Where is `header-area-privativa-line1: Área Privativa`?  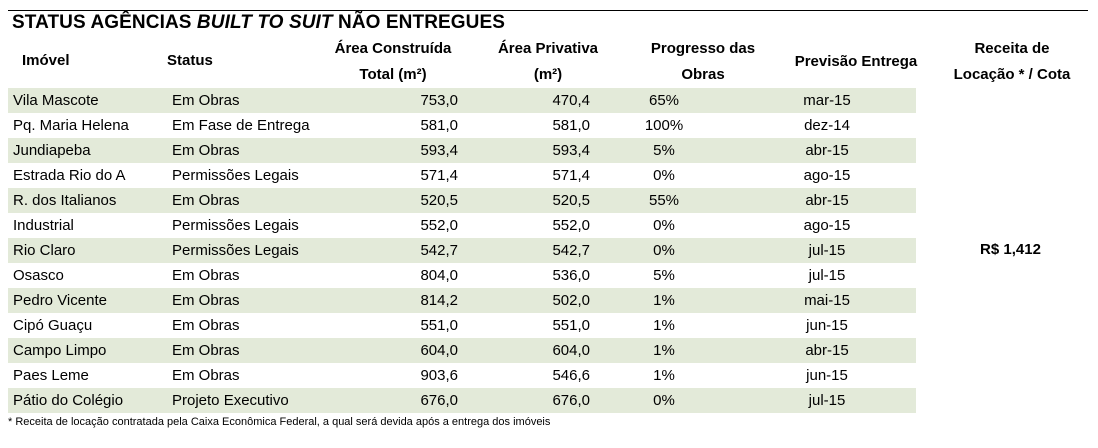
header-area-privativa-line1: Área Privativa is located at coordinates (548, 48).